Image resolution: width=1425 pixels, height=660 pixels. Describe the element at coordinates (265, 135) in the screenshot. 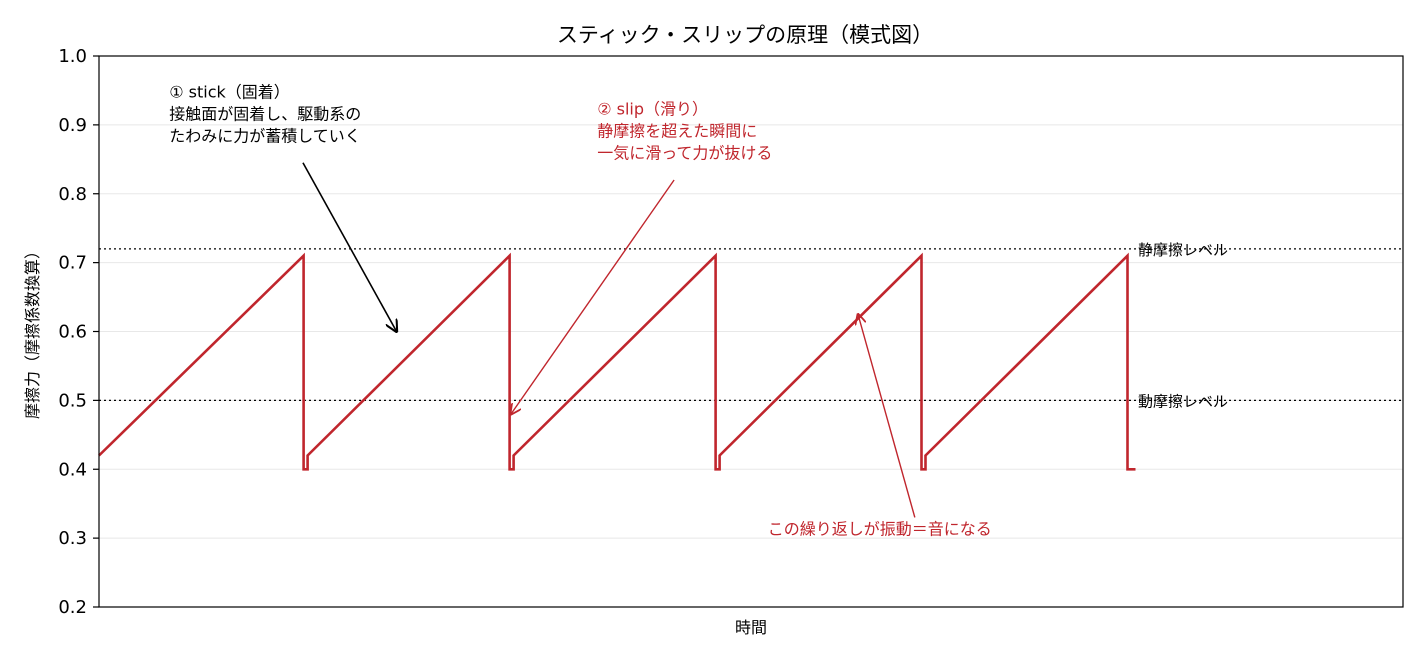

I see `annotation-line: たわみに力が蓄積していく` at that location.